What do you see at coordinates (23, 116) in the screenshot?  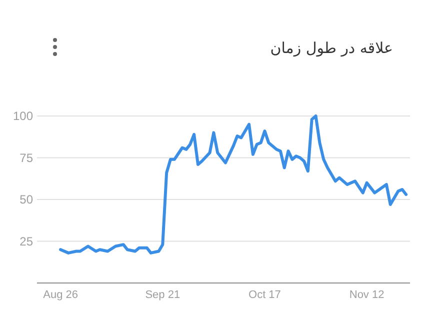 I see `y-tick-label: 100` at bounding box center [23, 116].